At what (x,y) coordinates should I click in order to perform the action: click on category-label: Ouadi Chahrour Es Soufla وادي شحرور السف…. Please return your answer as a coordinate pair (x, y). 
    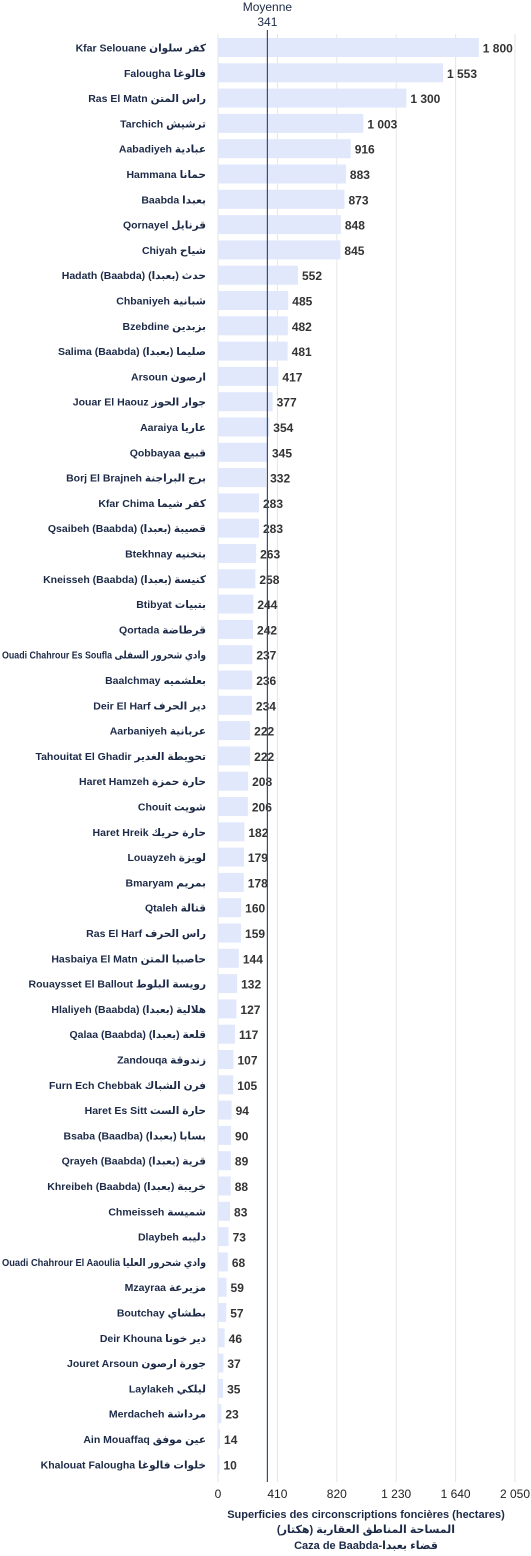
    Looking at the image, I should click on (104, 656).